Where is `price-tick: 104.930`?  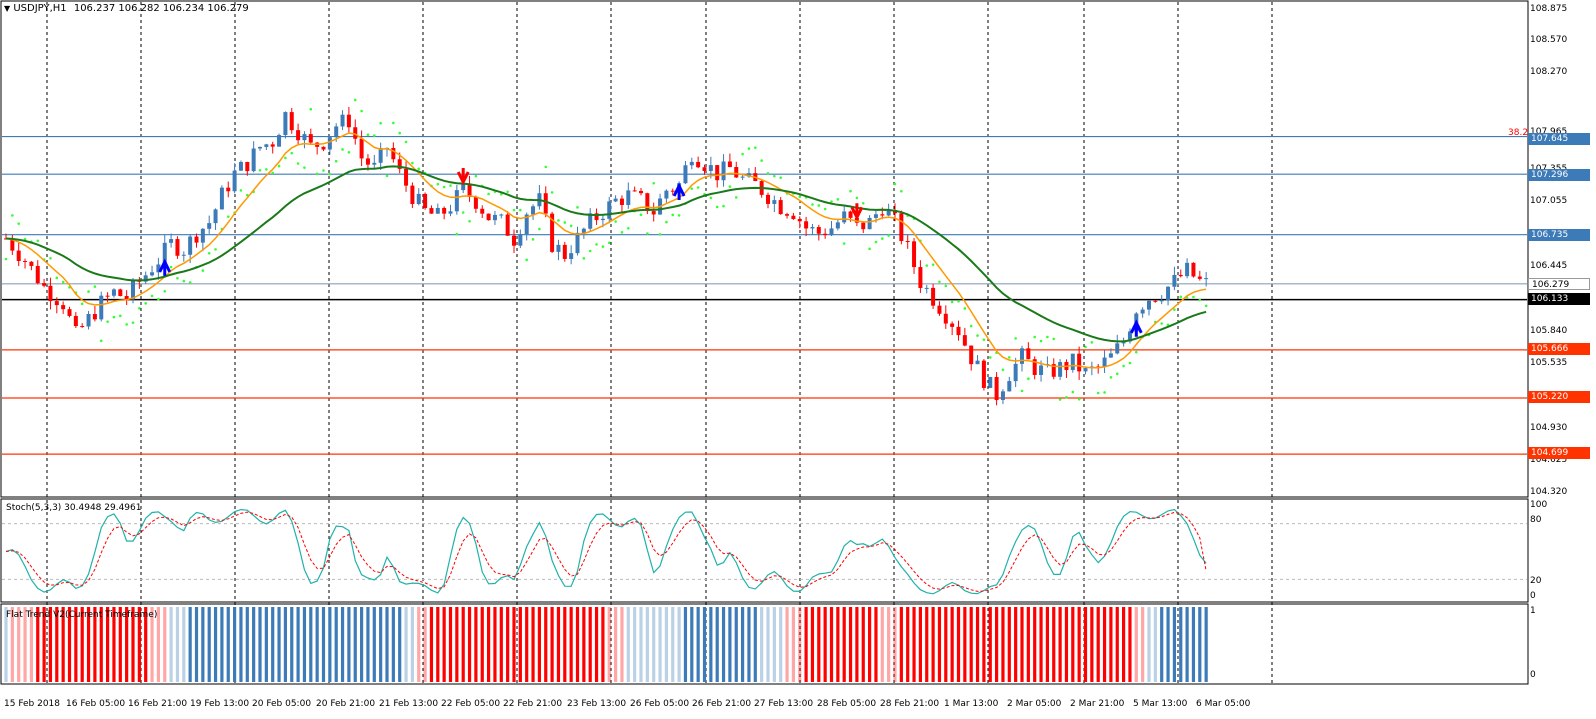
price-tick: 104.930 is located at coordinates (1549, 428).